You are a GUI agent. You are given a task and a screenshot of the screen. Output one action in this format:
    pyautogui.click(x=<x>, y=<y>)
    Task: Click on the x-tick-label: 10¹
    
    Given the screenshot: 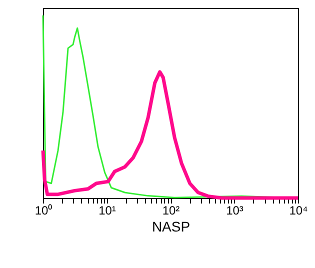 What is the action you would take?
    pyautogui.click(x=107, y=211)
    